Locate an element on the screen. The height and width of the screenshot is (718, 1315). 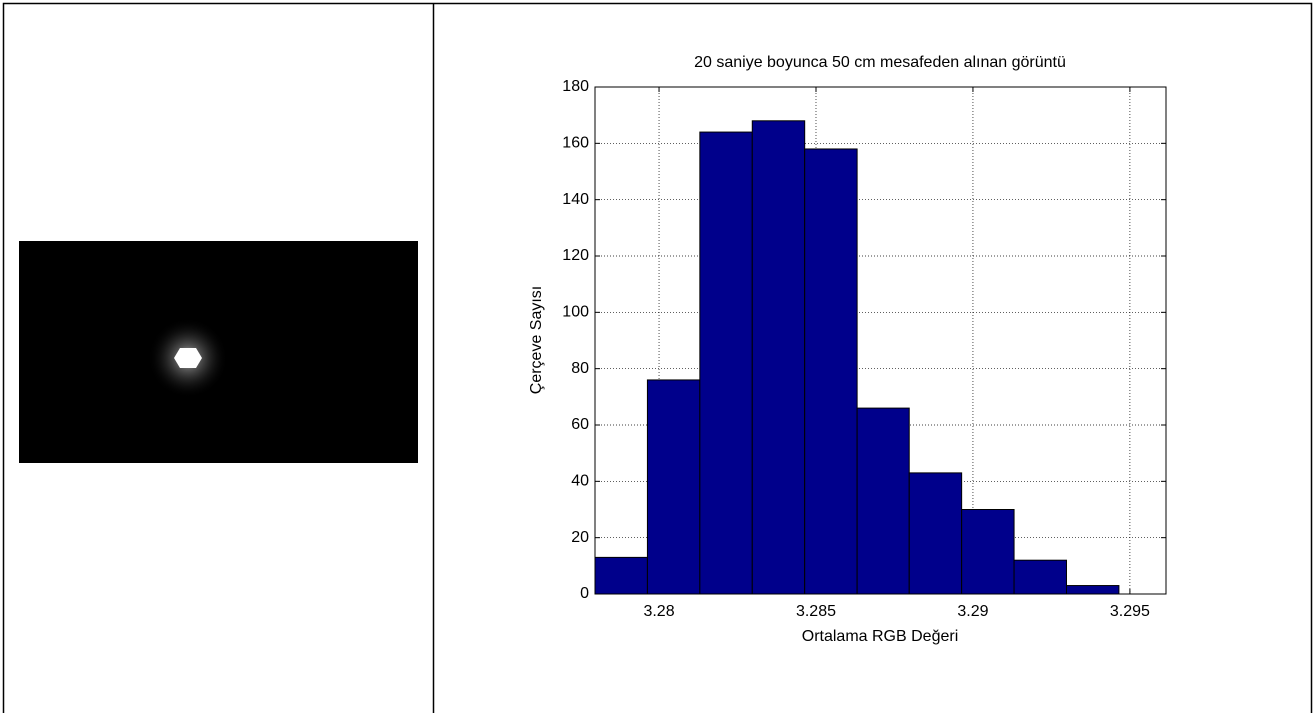
y-axis-label: Çerçeve Sayısı is located at coordinates (536, 340).